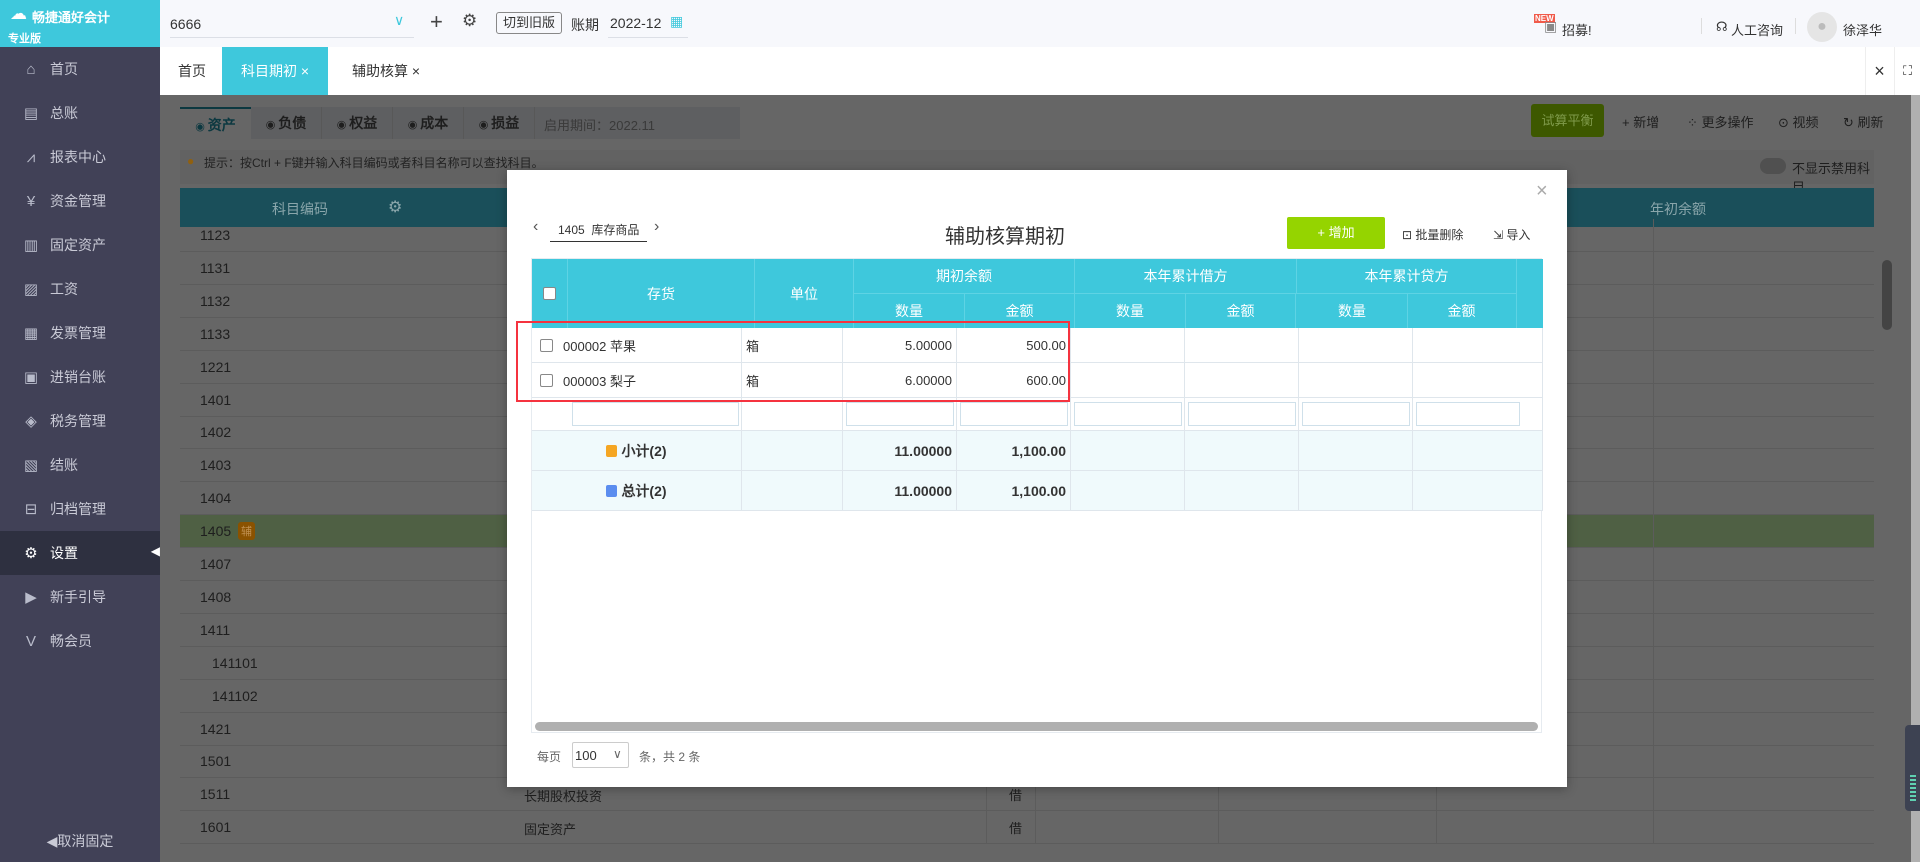  I want to click on prev-subject-icon: ‹, so click(536, 226).